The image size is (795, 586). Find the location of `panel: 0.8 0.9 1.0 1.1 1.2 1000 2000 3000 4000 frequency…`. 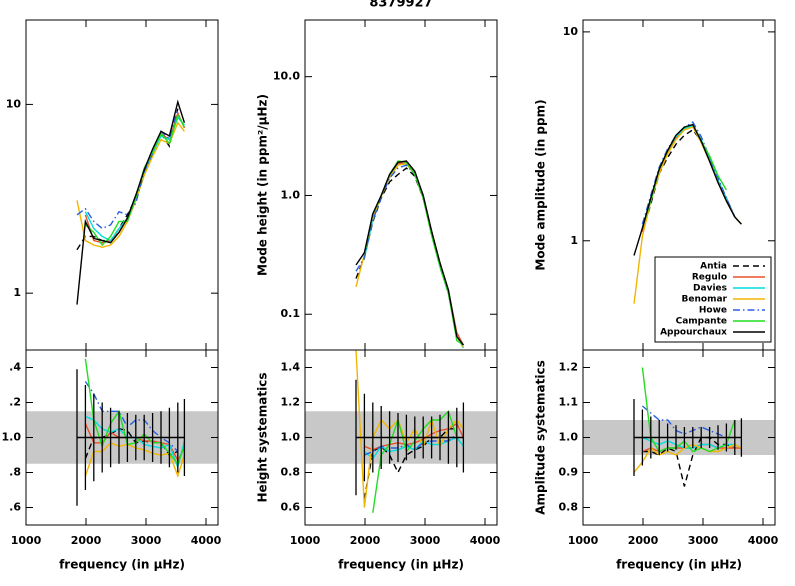

panel: 0.8 0.9 1.0 1.1 1.2 1000 2000 3000 4000 frequency… is located at coordinates (656, 460).